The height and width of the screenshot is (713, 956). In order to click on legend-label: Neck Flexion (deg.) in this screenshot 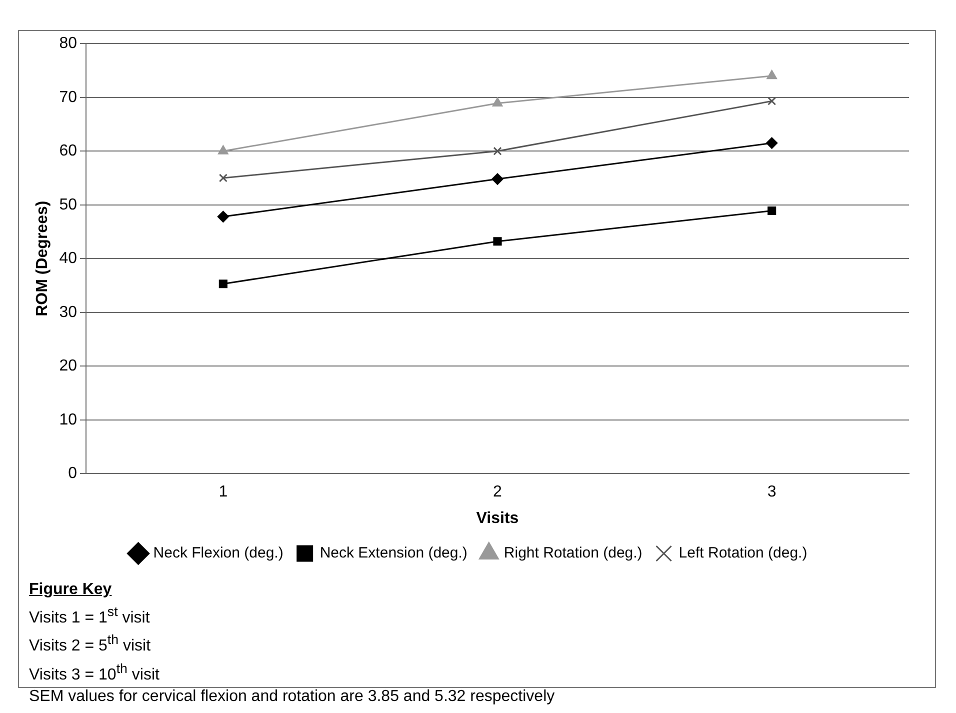, I will do `click(218, 553)`.